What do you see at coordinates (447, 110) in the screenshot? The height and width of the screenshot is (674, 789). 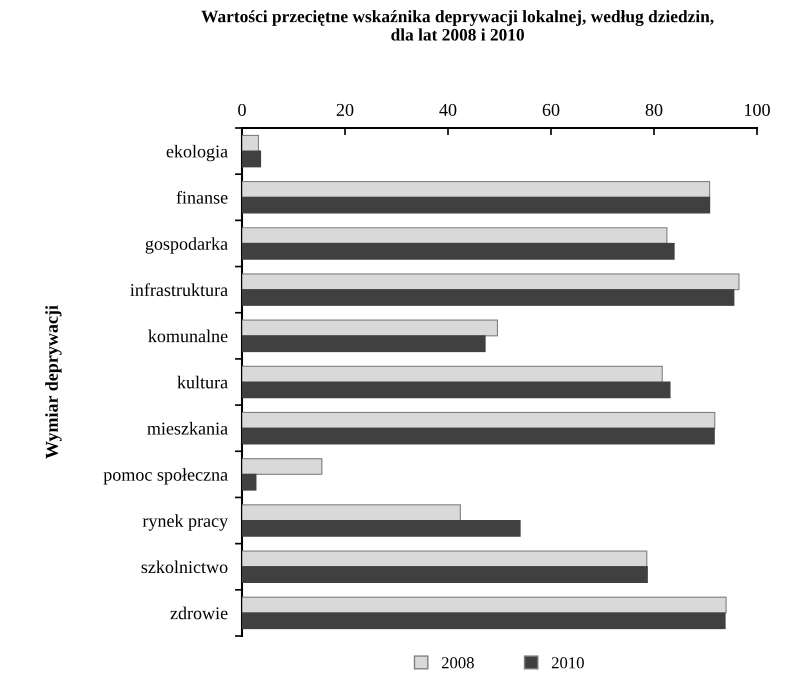 I see `x-tick-label: 40` at bounding box center [447, 110].